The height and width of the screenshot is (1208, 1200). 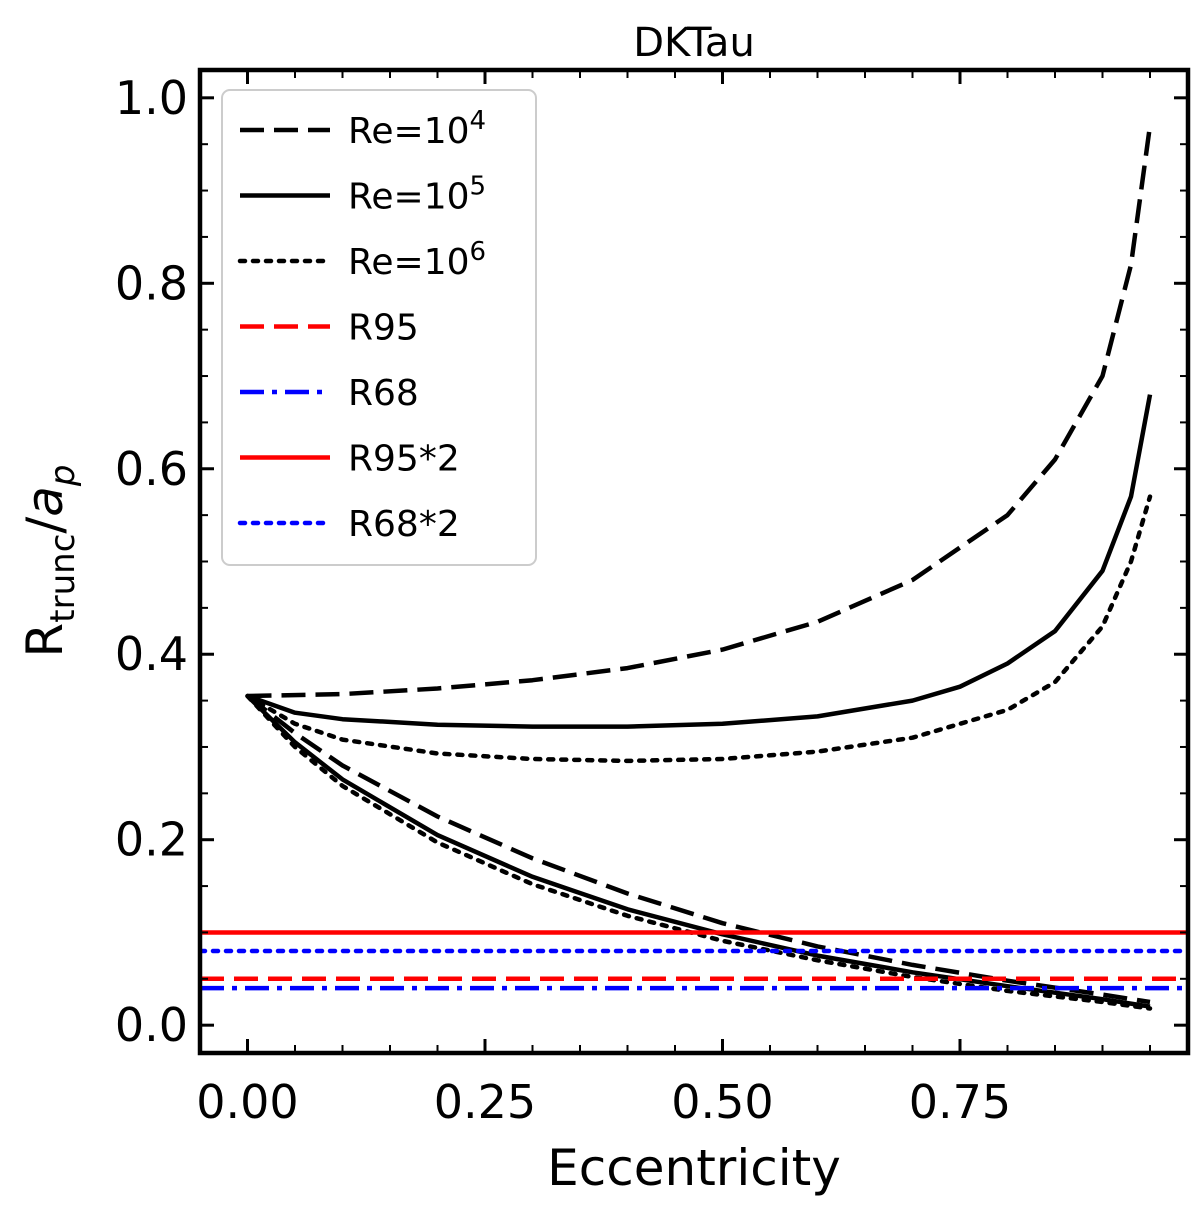 I want to click on y-tick-label: 0.6, so click(x=151, y=469).